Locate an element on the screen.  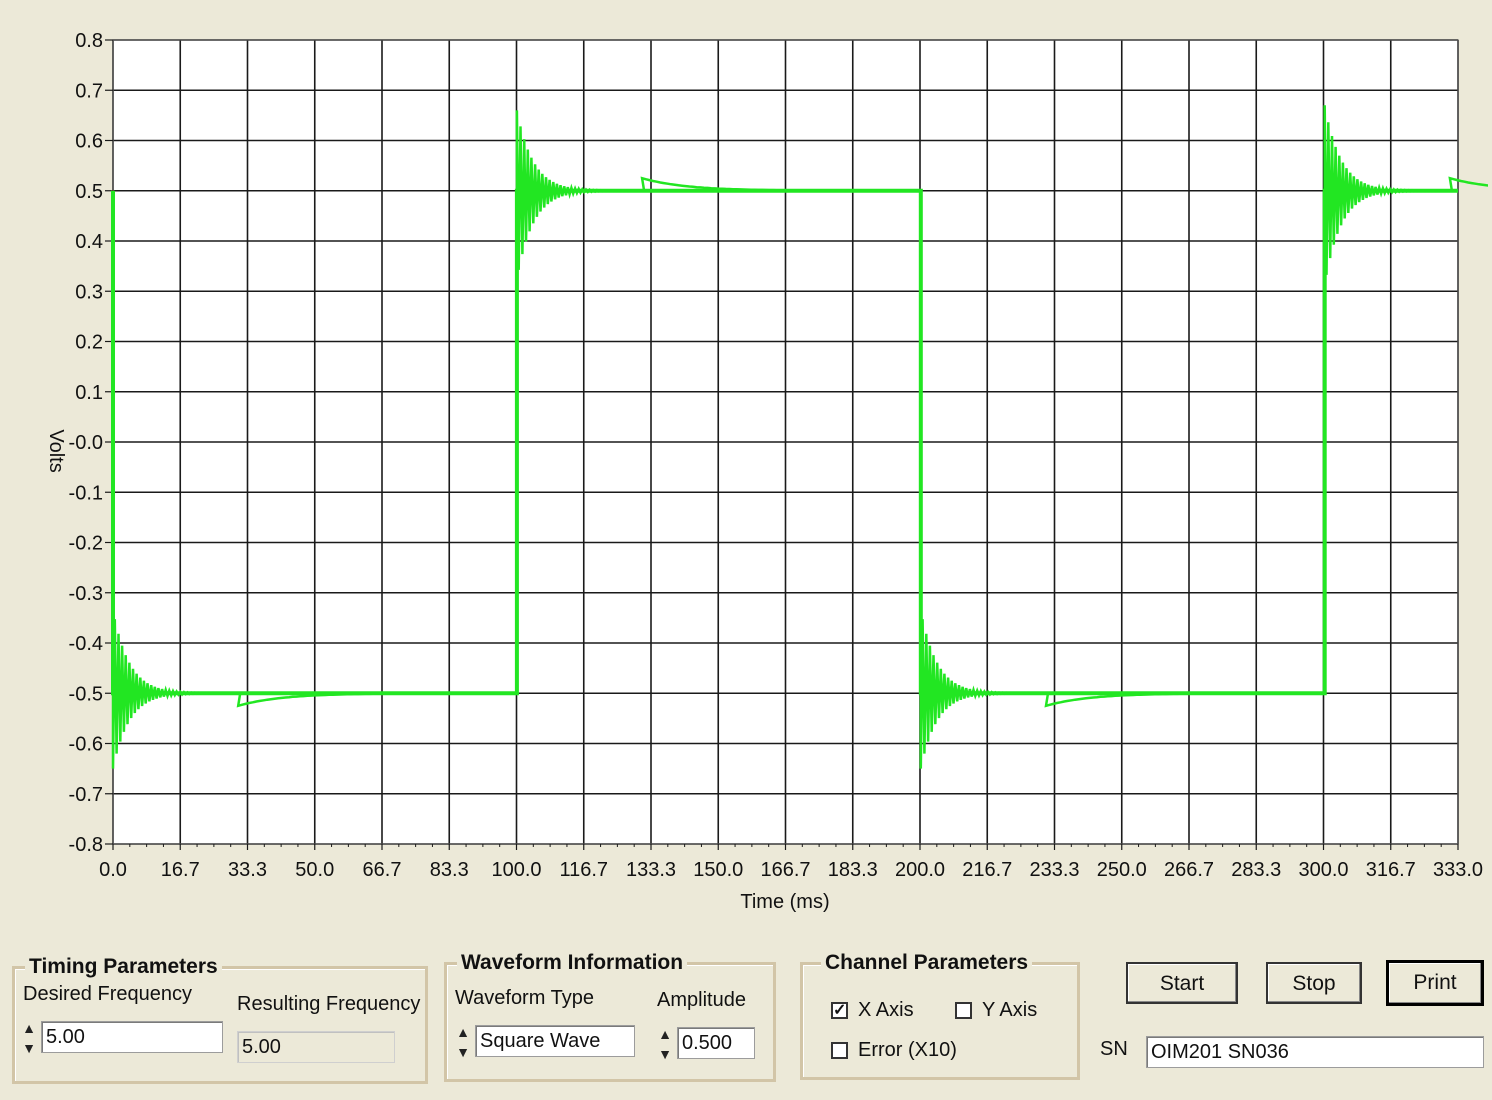
x-tick-label: 166.7 is located at coordinates (785, 870).